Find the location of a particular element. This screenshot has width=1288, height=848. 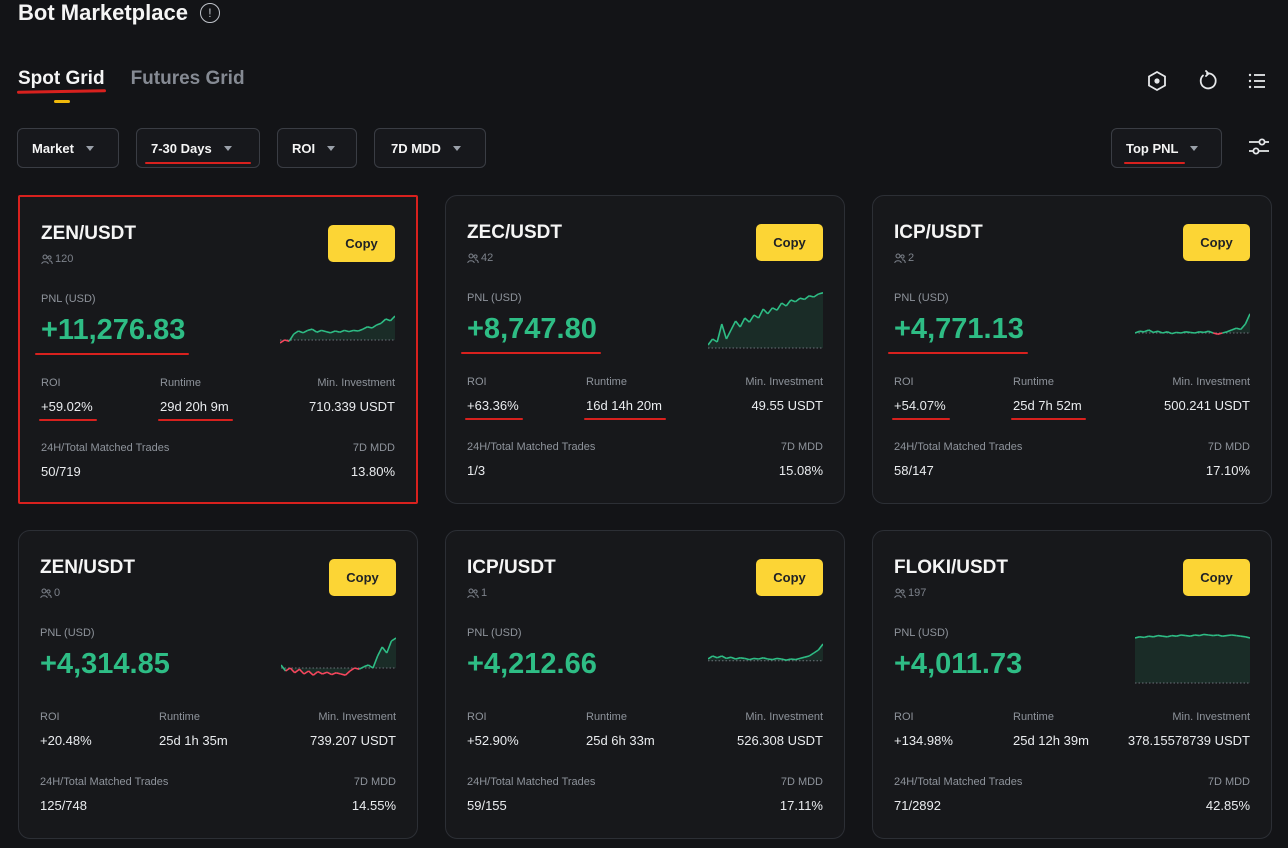

sort-dropdown: Top PNL is located at coordinates (1166, 148).